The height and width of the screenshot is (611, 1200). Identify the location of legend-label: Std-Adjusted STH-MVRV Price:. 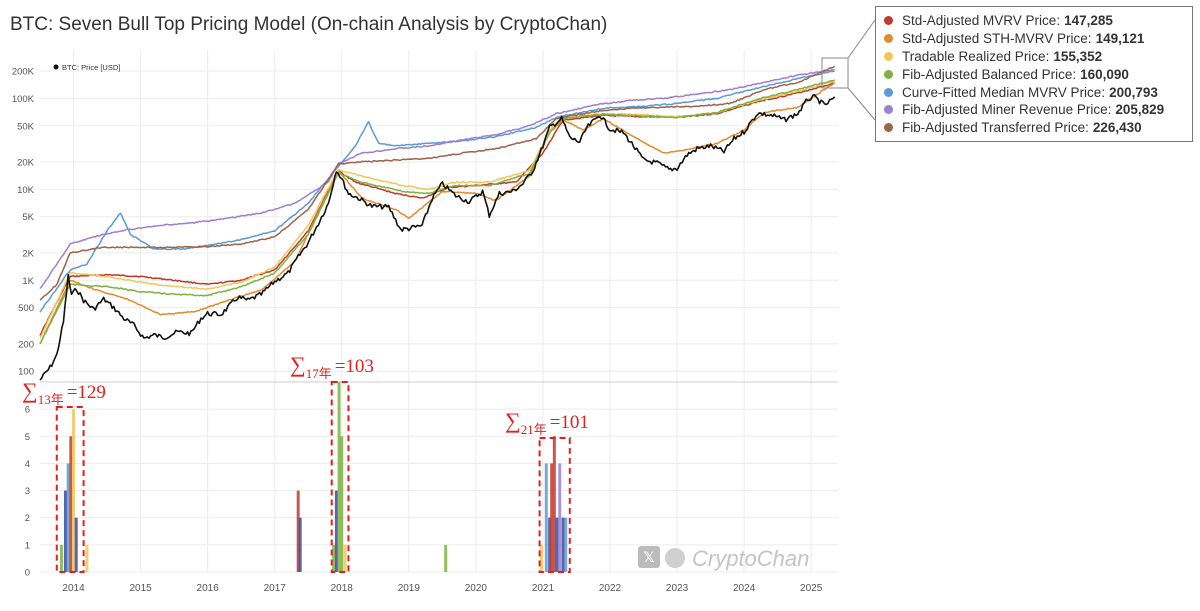
(997, 39).